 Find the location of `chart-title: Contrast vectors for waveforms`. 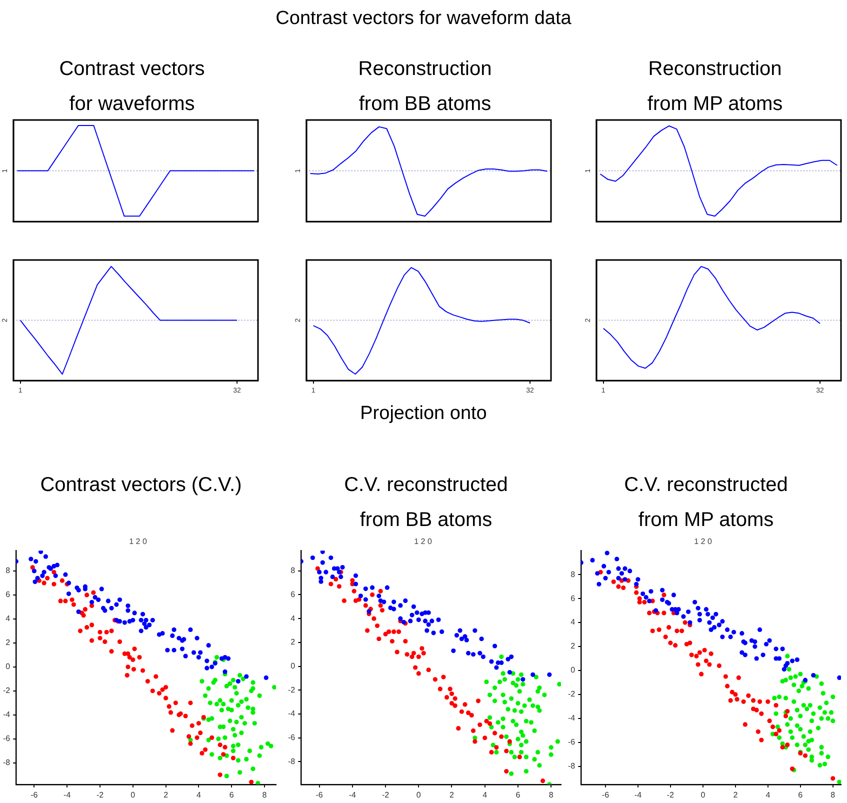

chart-title: Contrast vectors for waveforms is located at coordinates (132, 87).